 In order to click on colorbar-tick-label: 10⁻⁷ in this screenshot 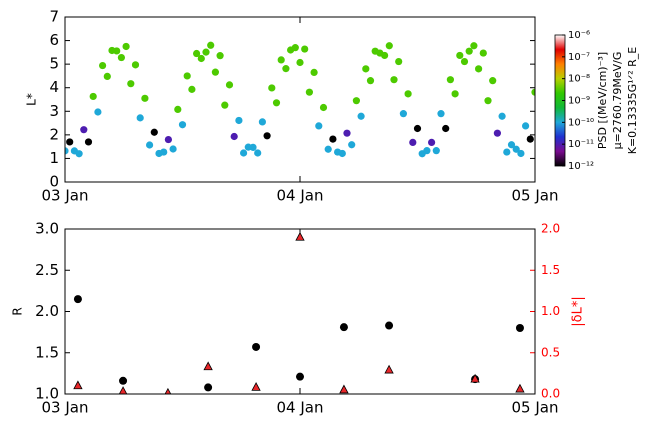, I will do `click(579, 57)`.